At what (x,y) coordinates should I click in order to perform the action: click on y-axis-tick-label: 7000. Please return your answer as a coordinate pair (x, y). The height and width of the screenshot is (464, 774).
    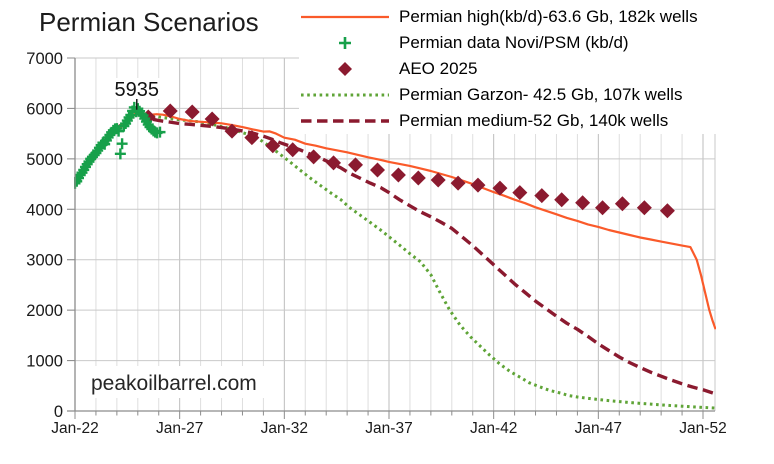
    Looking at the image, I should click on (44, 59).